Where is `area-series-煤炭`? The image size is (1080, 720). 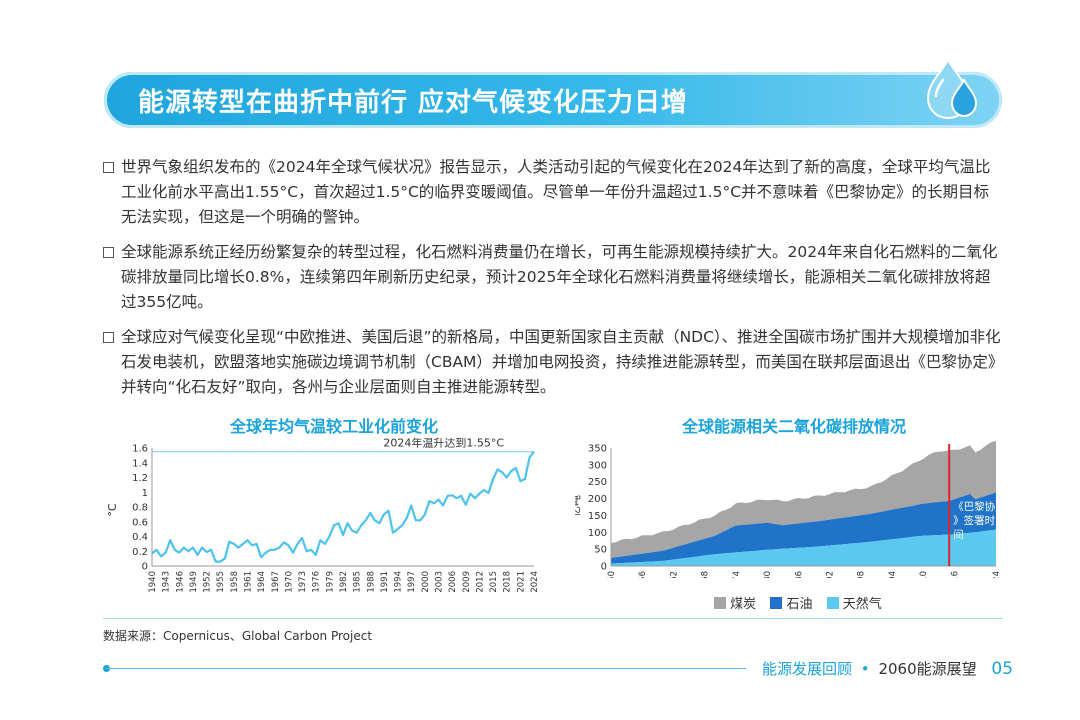
area-series-煤炭 is located at coordinates (803, 499).